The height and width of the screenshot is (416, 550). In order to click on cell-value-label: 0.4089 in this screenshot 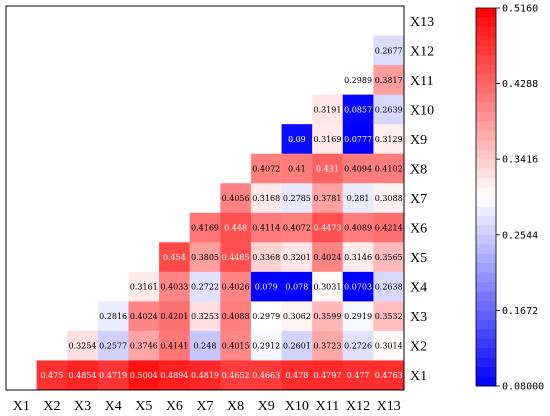, I will do `click(358, 228)`.